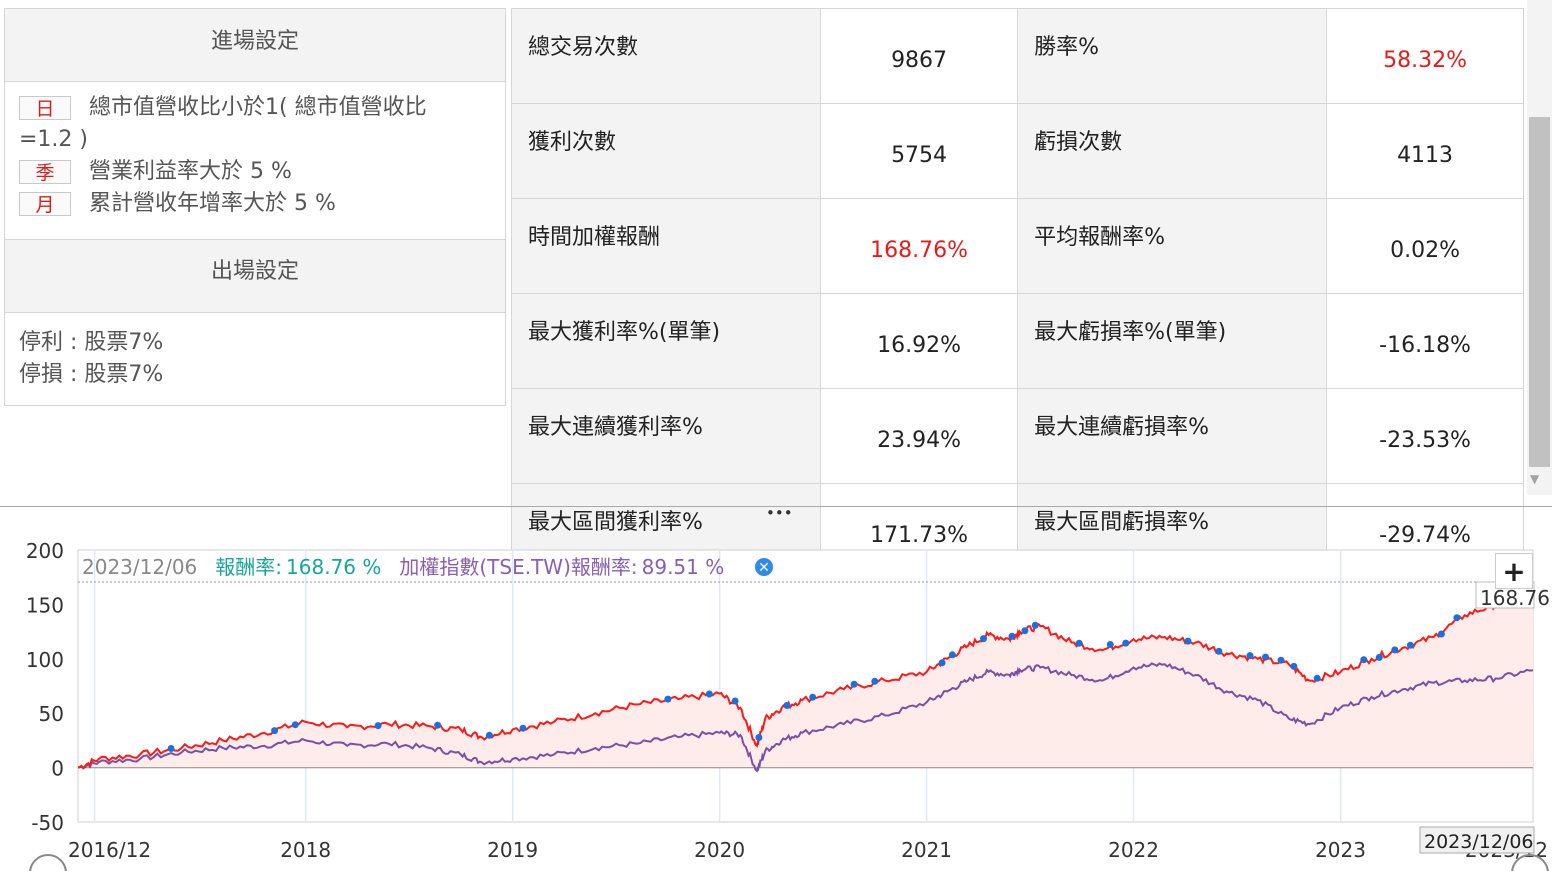  Describe the element at coordinates (1425, 246) in the screenshot. I see `stat-value: 0.02%` at that location.